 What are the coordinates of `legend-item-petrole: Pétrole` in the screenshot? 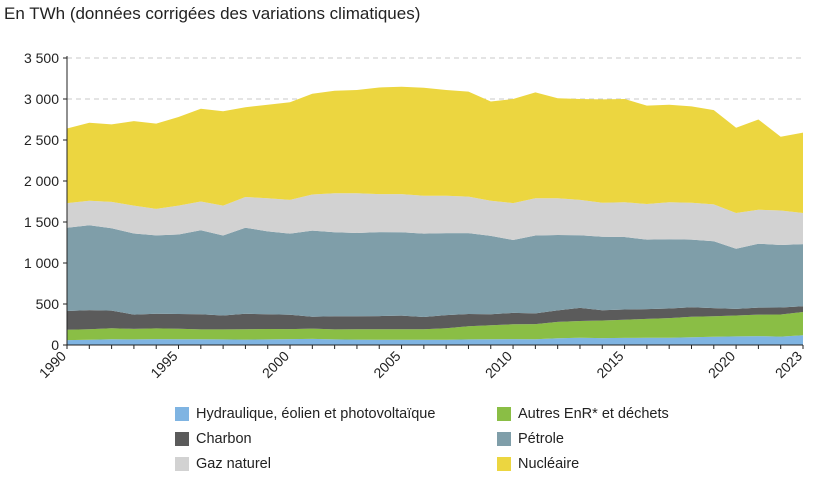 It's located at (617, 439).